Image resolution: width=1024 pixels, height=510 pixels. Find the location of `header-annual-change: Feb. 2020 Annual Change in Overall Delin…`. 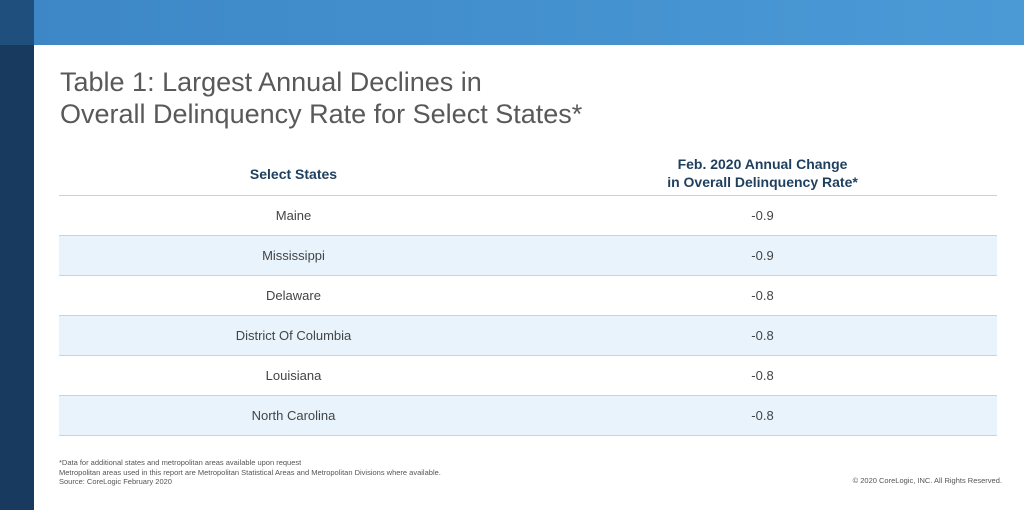

header-annual-change: Feb. 2020 Annual Change in Overall Delin… is located at coordinates (762, 172).